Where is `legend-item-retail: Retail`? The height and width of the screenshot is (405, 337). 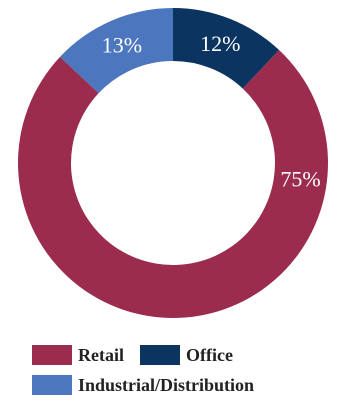 legend-item-retail: Retail is located at coordinates (78, 355).